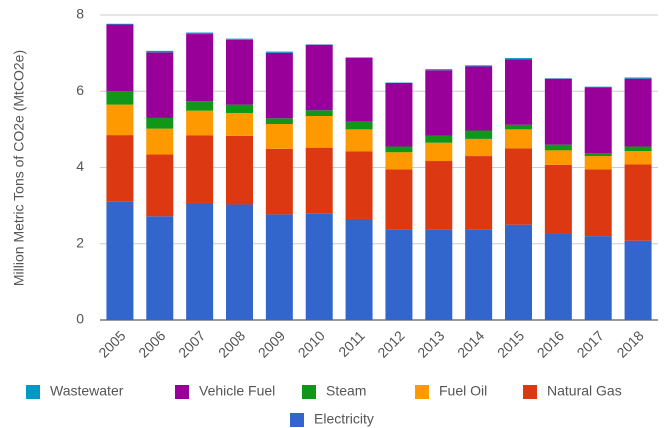 The height and width of the screenshot is (428, 670). I want to click on x-tick-label: 2011, so click(351, 343).